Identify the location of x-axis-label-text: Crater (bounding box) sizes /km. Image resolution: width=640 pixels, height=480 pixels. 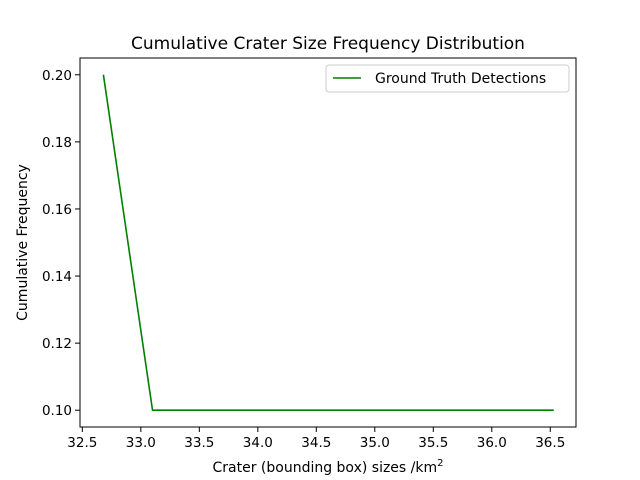
(324, 468).